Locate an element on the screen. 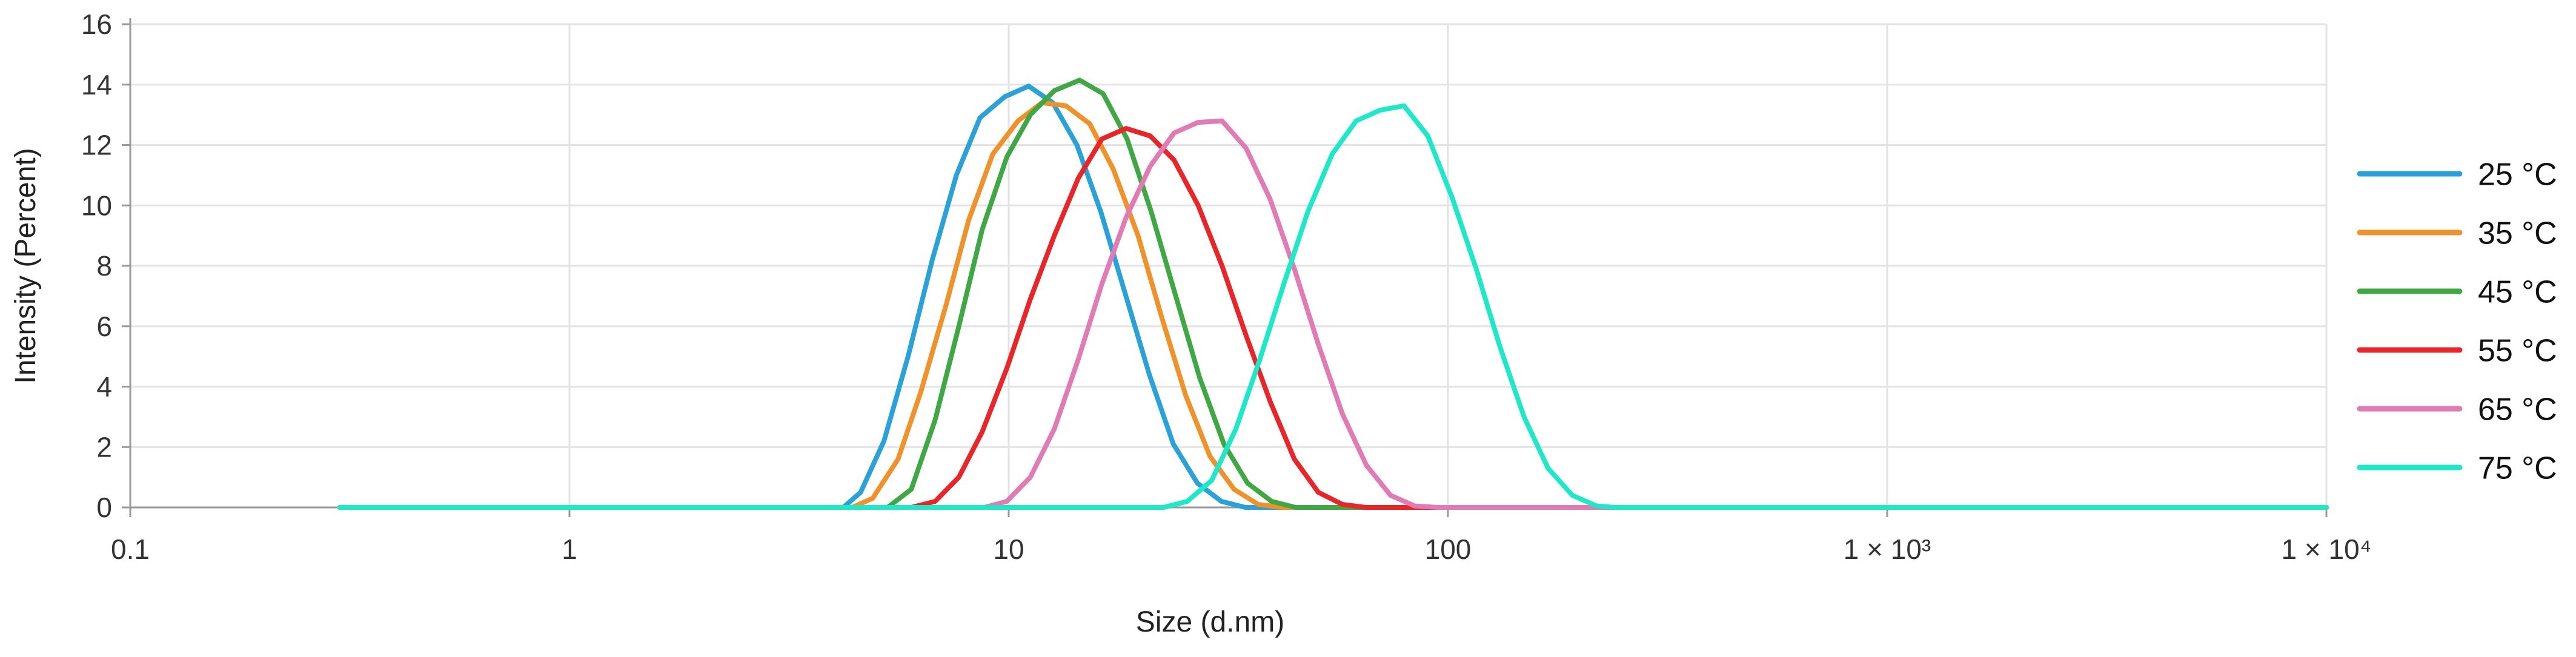 The width and height of the screenshot is (2576, 657). y-tick-label: 4 is located at coordinates (104, 387).